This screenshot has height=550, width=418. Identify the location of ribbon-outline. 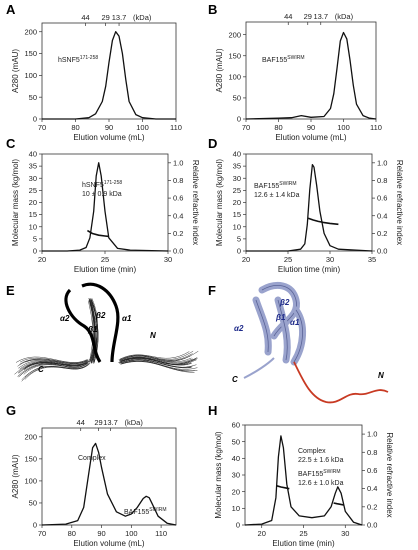
(262, 326).